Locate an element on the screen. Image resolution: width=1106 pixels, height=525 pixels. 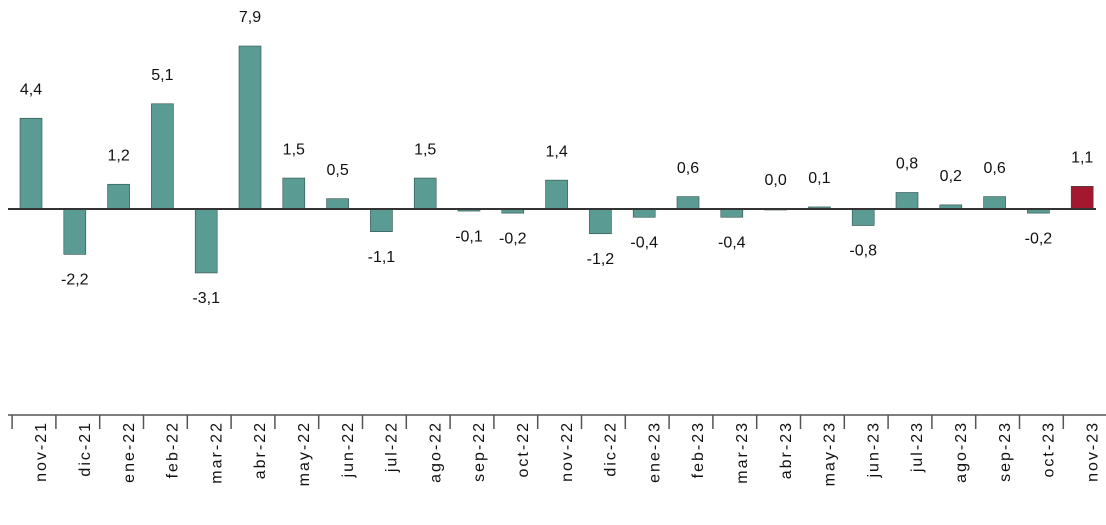
x-tick-label: mar-22 is located at coordinates (216, 452).